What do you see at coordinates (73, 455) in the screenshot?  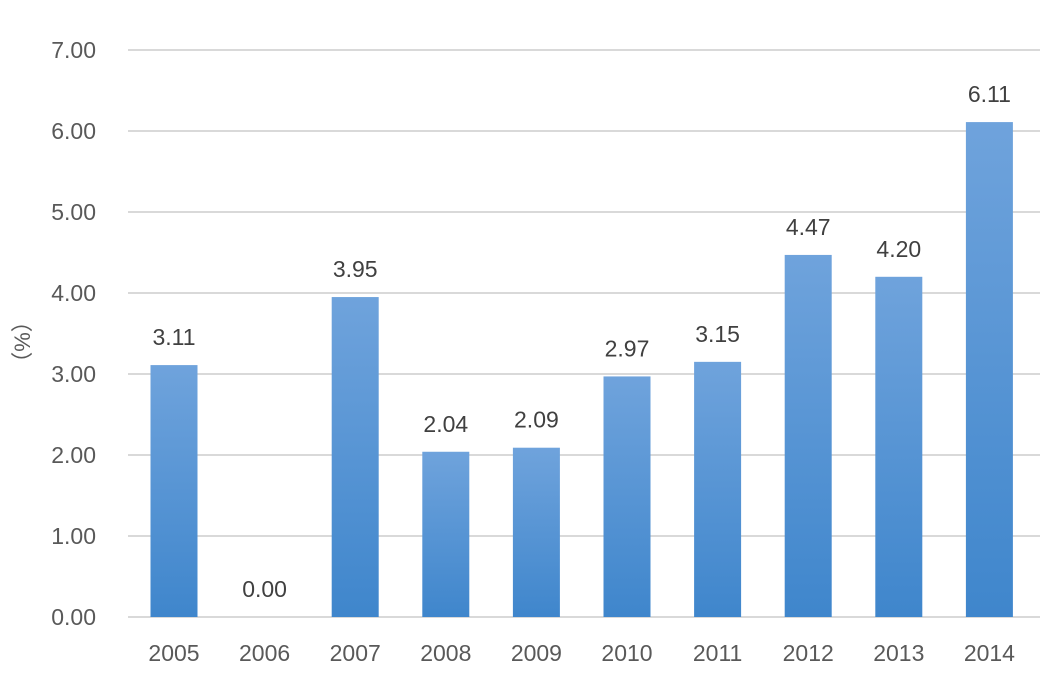 I see `y-tick-label: 2.00` at bounding box center [73, 455].